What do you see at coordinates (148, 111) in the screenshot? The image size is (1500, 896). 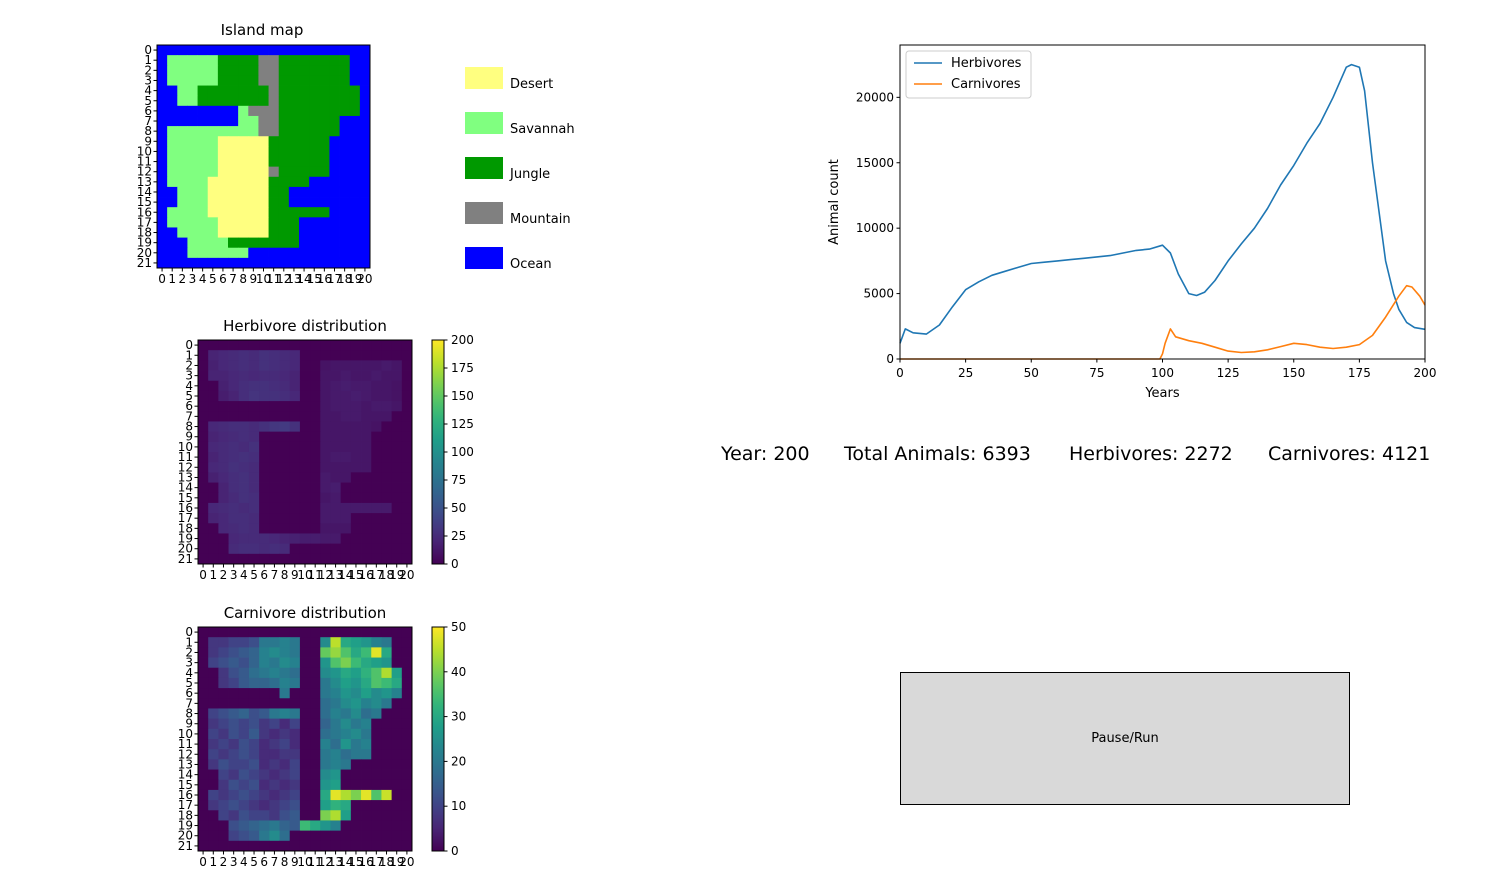 I see `y-tick-label: 6` at bounding box center [148, 111].